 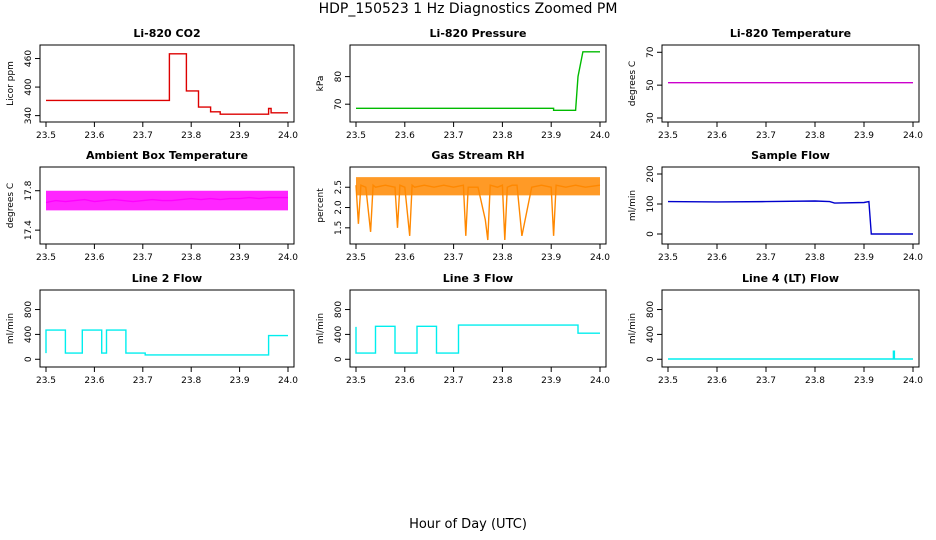 What do you see at coordinates (29, 115) in the screenshot?
I see `y-tick-label: 340` at bounding box center [29, 115].